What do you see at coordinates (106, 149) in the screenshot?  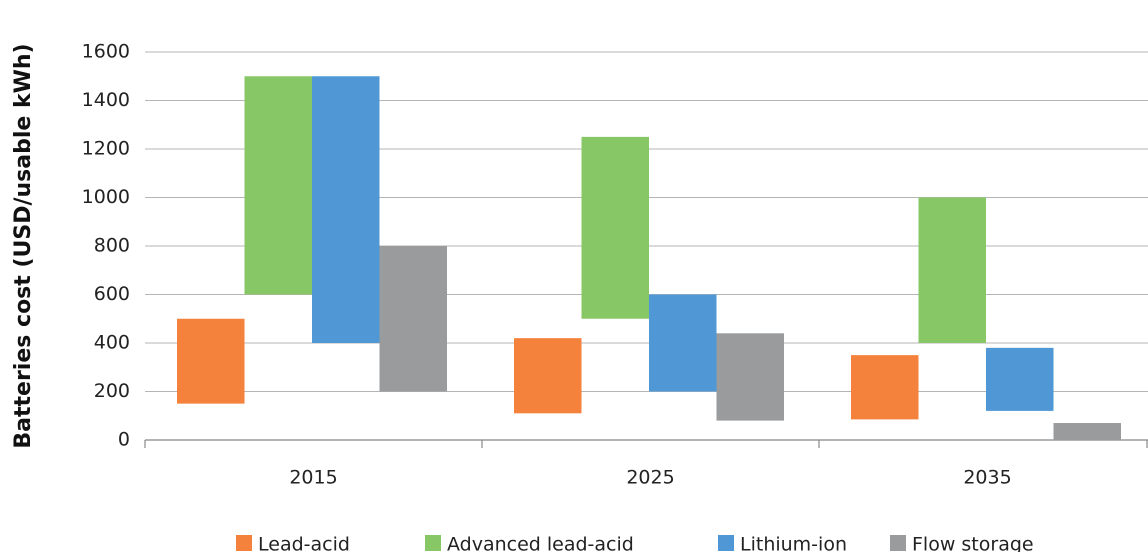 I see `y-tick-label: 1200` at bounding box center [106, 149].